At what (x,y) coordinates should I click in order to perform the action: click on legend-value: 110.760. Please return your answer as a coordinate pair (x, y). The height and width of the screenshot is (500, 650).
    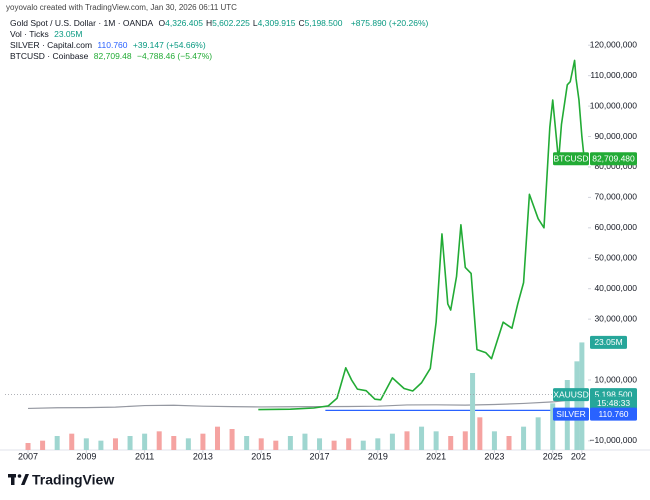
    Looking at the image, I should click on (112, 45).